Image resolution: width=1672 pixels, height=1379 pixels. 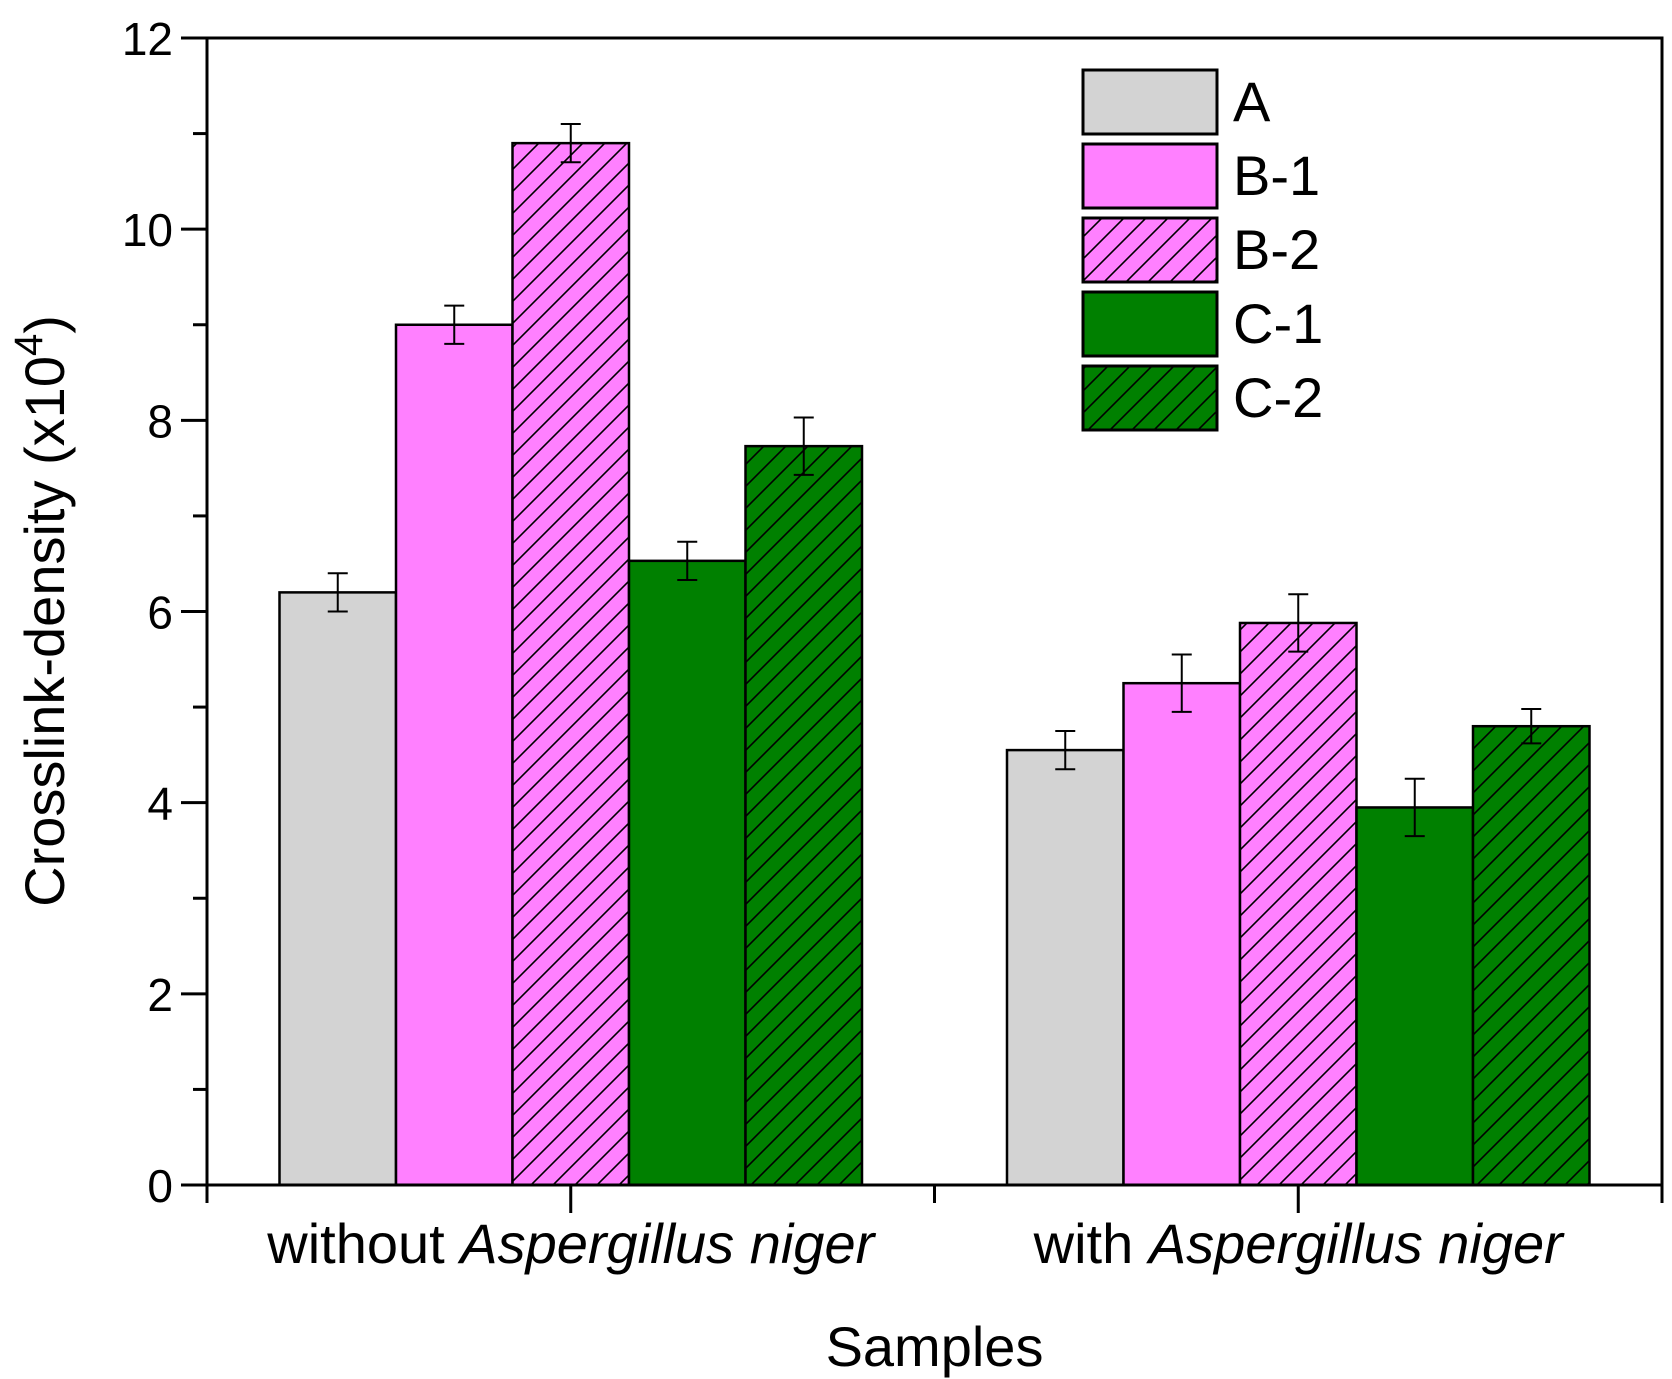 I want to click on y-tick-label: 8, so click(x=160, y=421).